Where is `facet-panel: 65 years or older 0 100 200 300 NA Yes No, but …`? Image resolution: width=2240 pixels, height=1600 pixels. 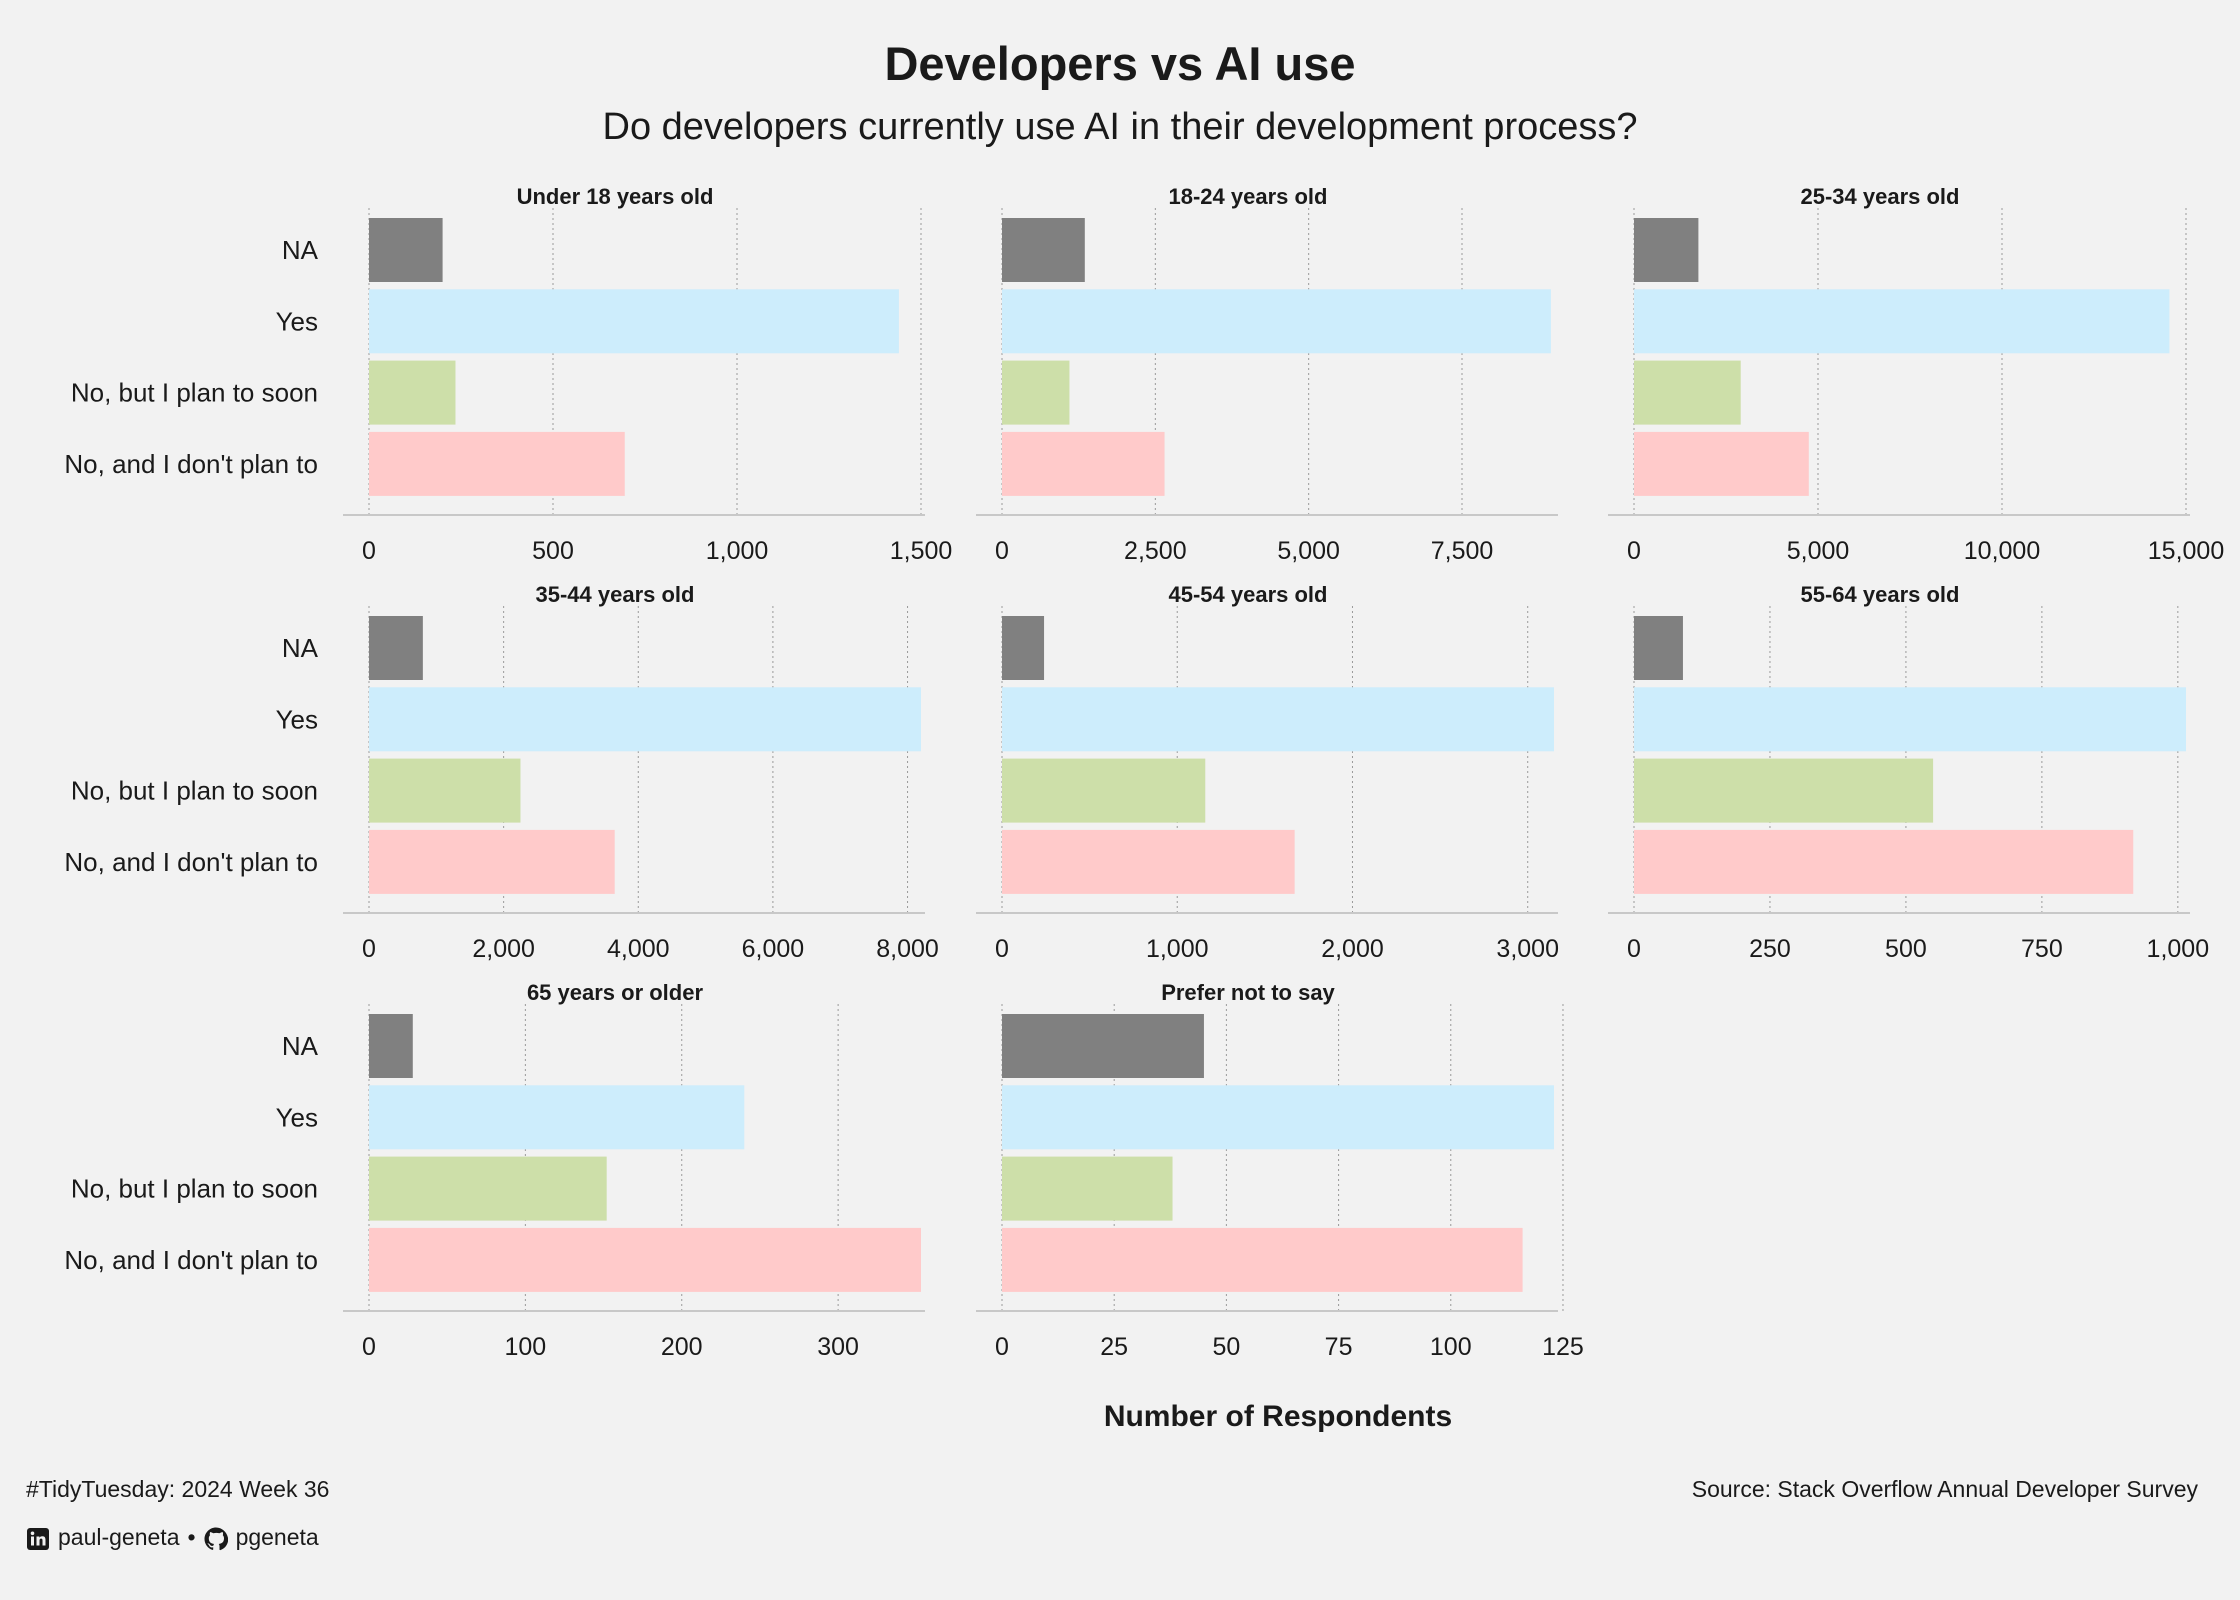 facet-panel: 65 years or older 0 100 200 300 NA Yes No, but … is located at coordinates (494, 1170).